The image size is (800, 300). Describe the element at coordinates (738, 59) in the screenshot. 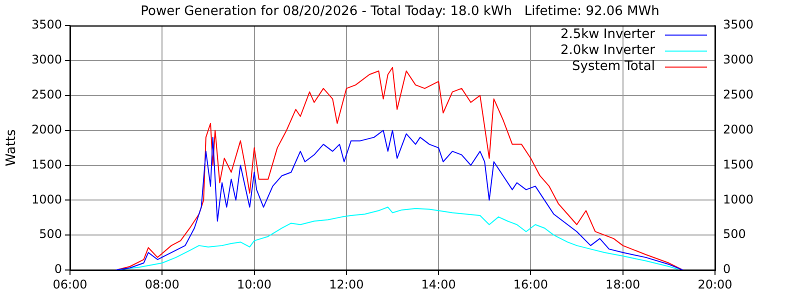

I see `y2-tick-label: 3000` at that location.